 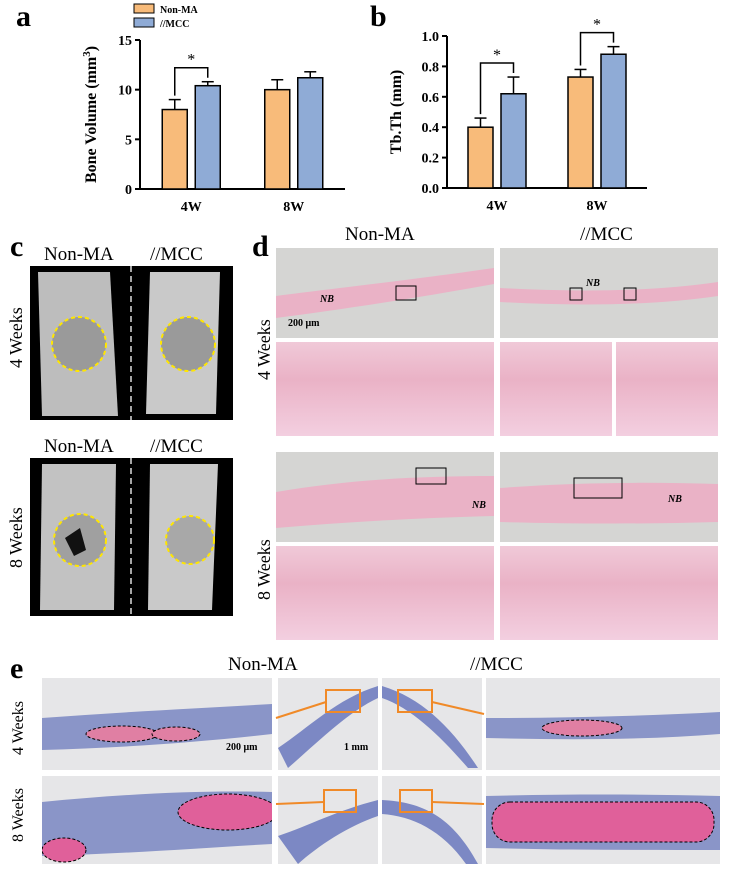 I want to click on he-4w-nonma-overview: NB 200 μm, so click(x=385, y=293).